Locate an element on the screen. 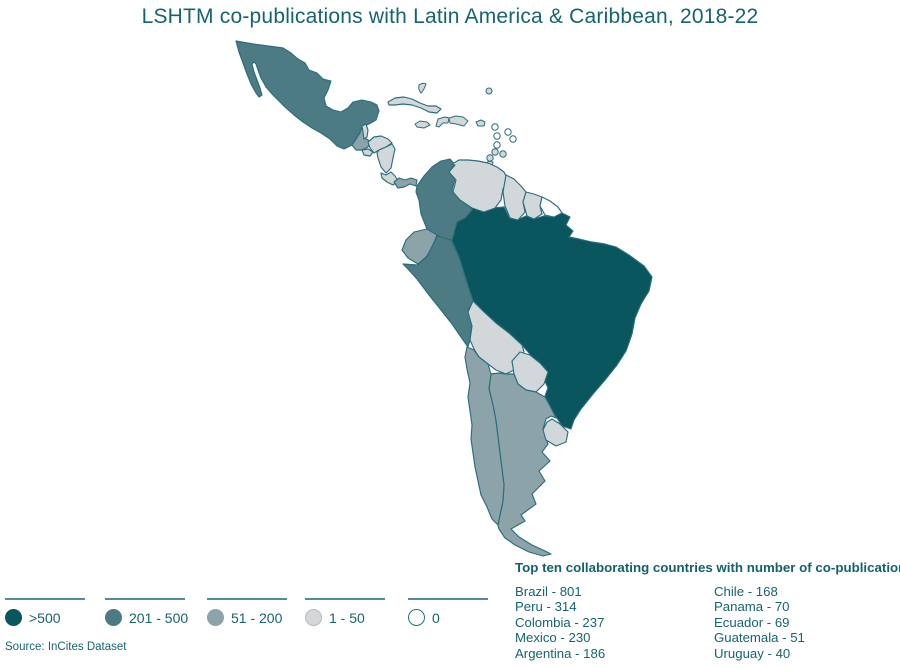  island-turks-caicos is located at coordinates (489, 91).